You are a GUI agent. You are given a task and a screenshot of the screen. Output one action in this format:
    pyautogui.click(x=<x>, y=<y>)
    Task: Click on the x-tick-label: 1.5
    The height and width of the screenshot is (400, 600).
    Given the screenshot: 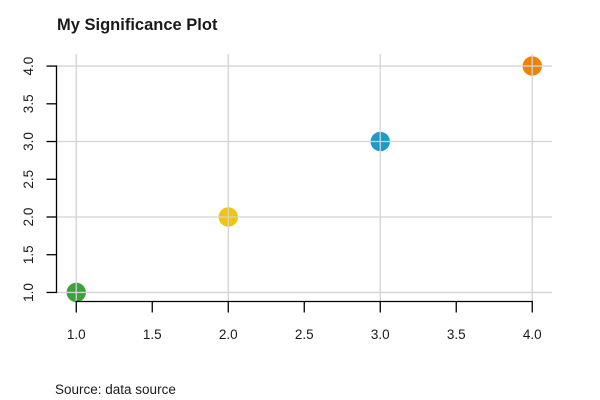 What is the action you would take?
    pyautogui.click(x=152, y=334)
    